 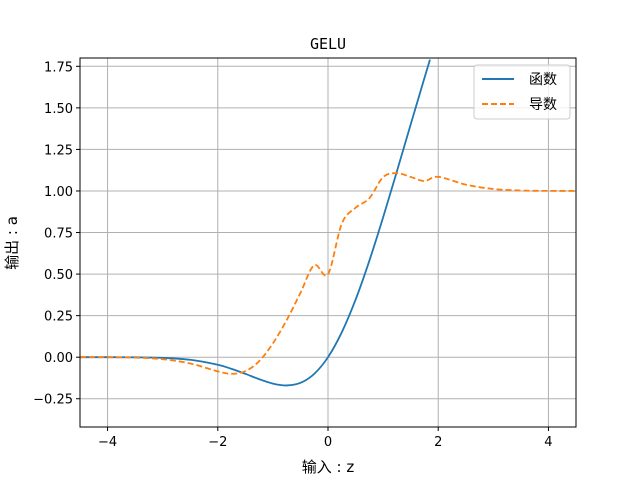 I want to click on y-tick-label: 0.75, so click(x=58, y=234).